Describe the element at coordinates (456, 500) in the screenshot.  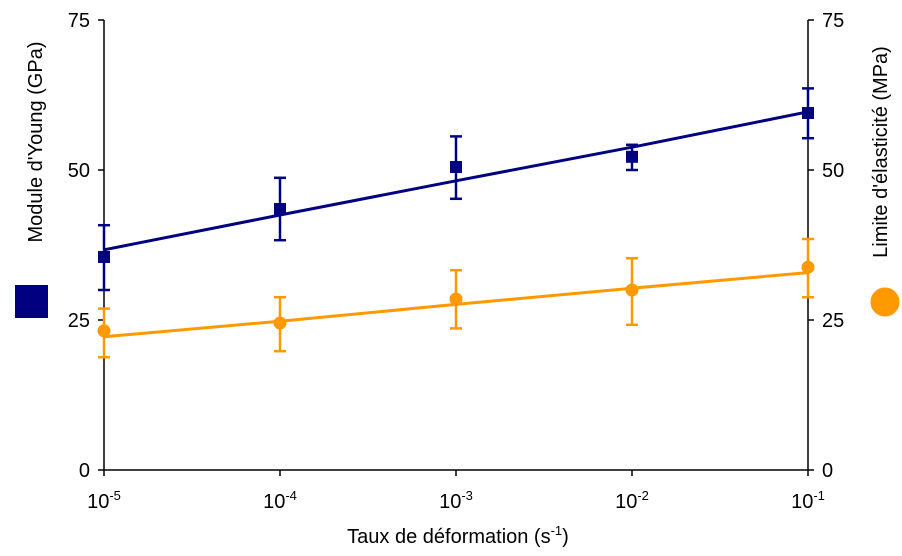
I see `x-tick-label: 10⁻³` at that location.